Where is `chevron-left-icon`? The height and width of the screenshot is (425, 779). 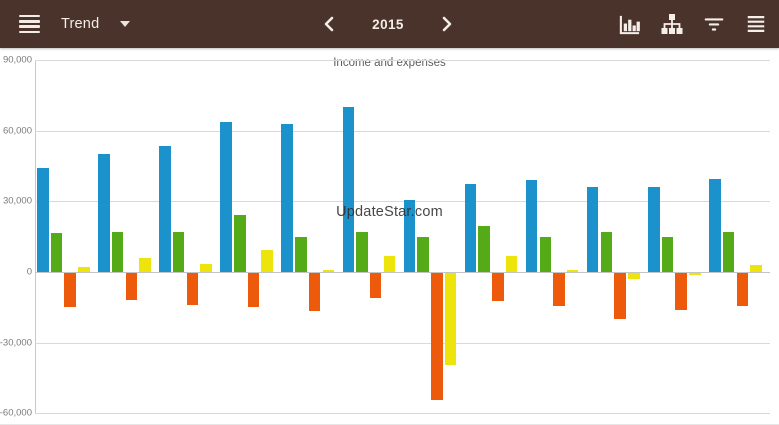
chevron-left-icon is located at coordinates (329, 24).